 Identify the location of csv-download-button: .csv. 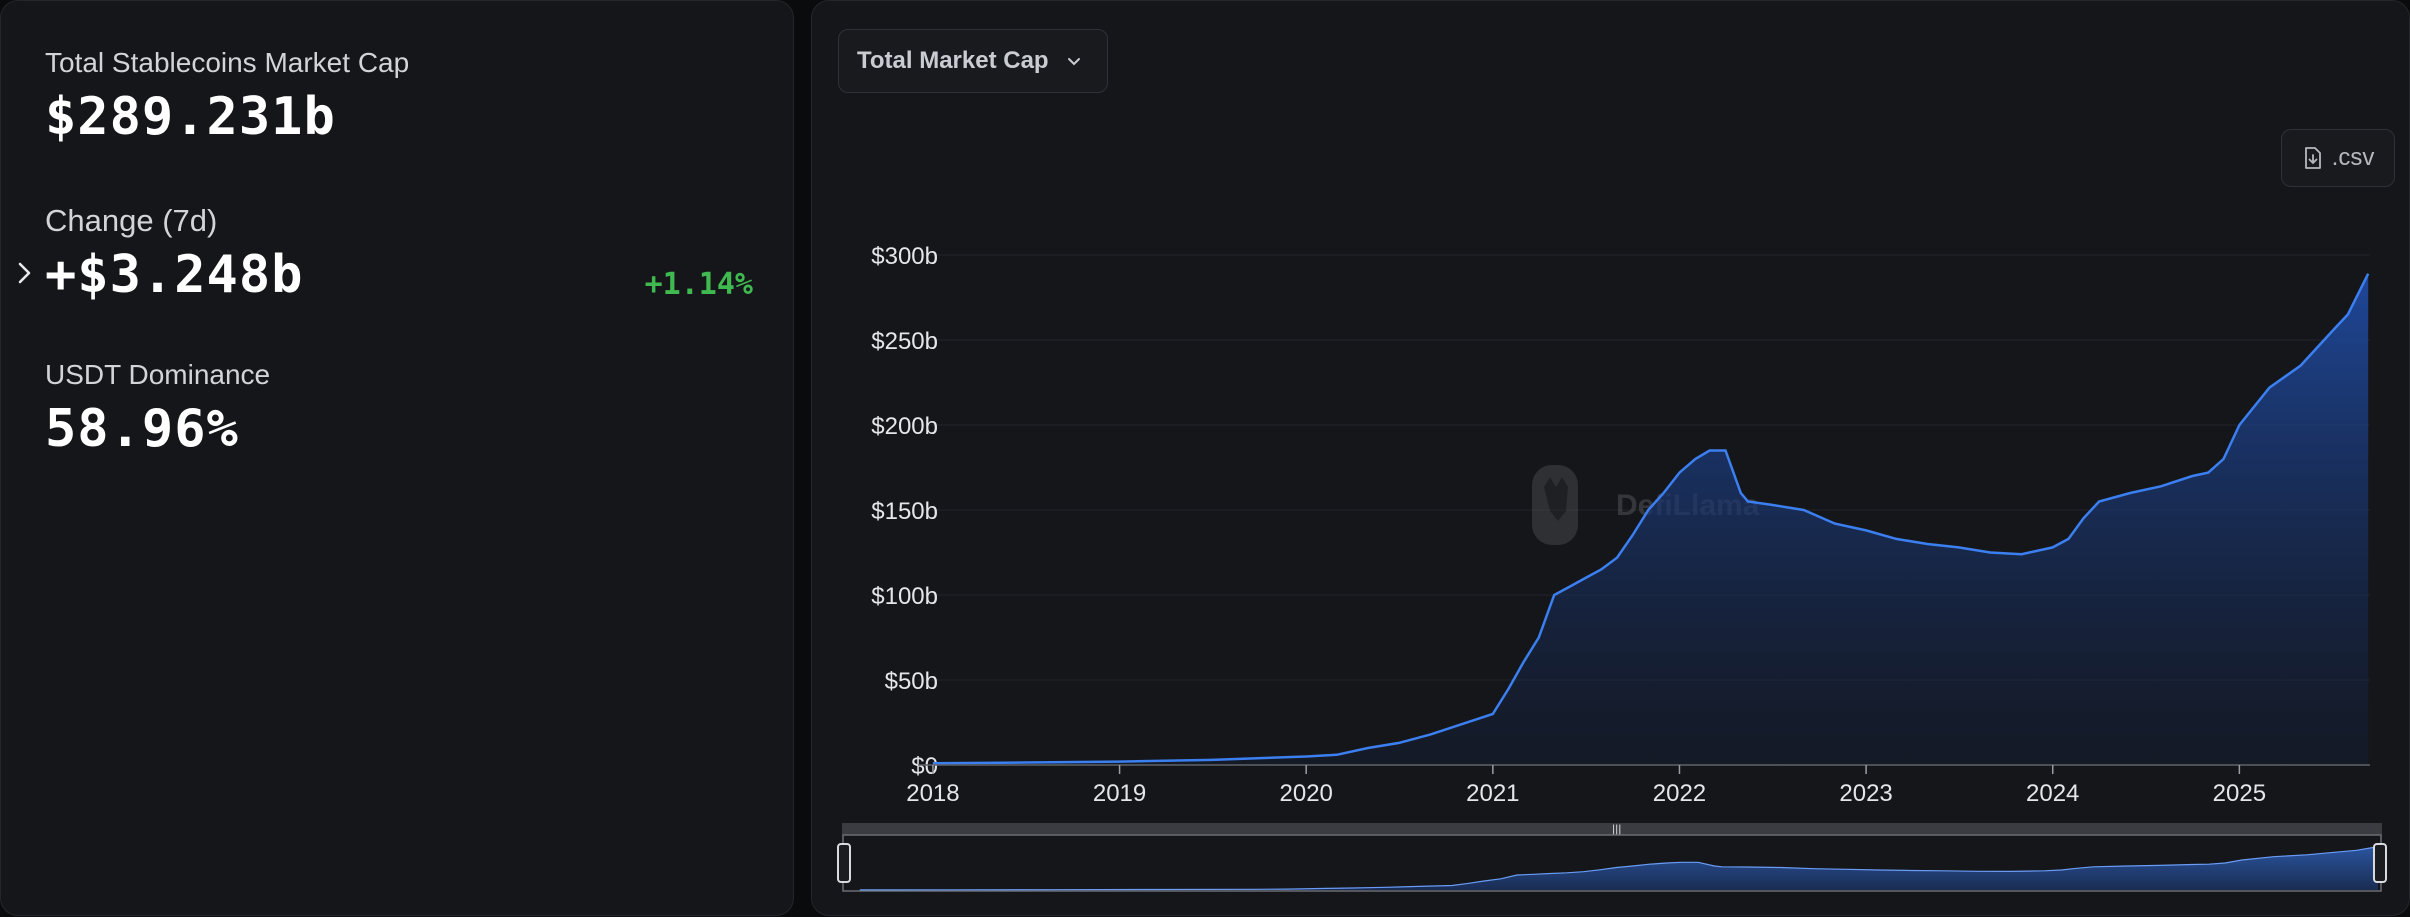
(2338, 158).